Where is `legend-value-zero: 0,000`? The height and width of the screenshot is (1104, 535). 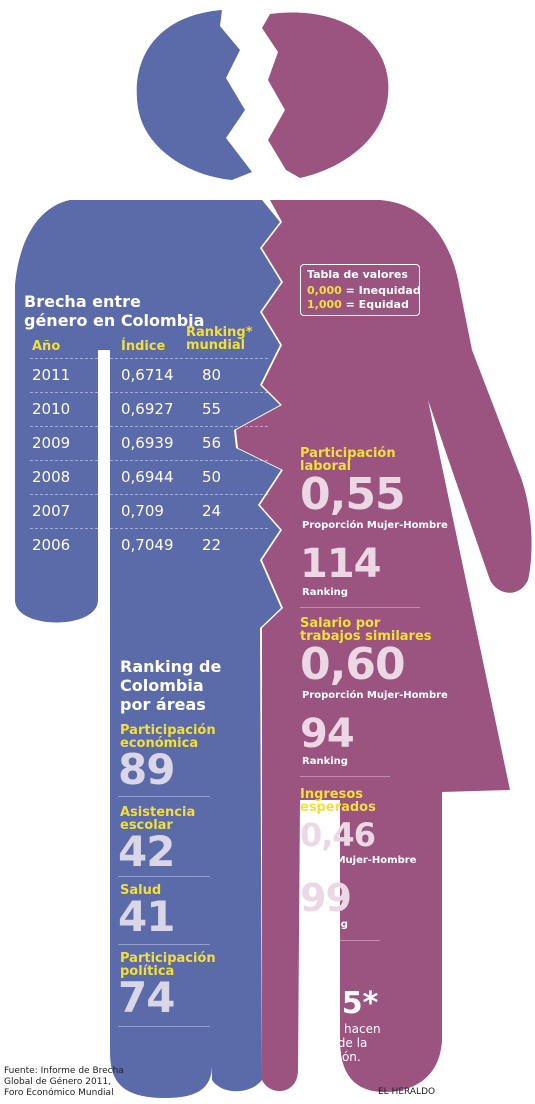 legend-value-zero: 0,000 is located at coordinates (324, 290).